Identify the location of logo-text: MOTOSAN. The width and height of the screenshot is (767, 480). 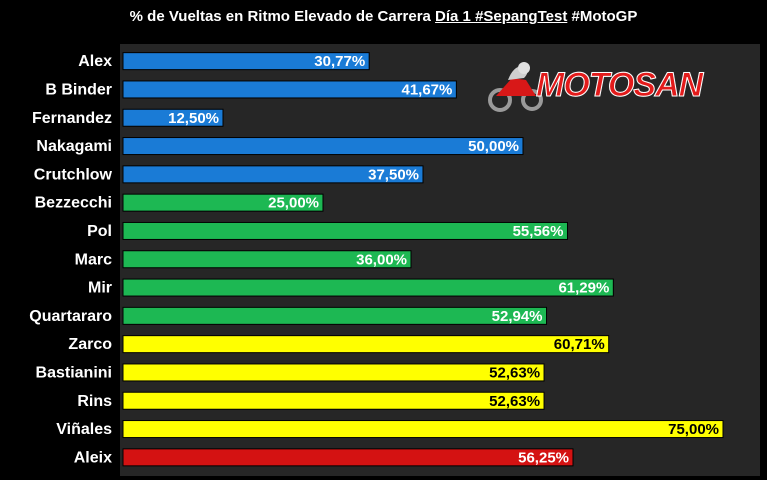
(619, 85).